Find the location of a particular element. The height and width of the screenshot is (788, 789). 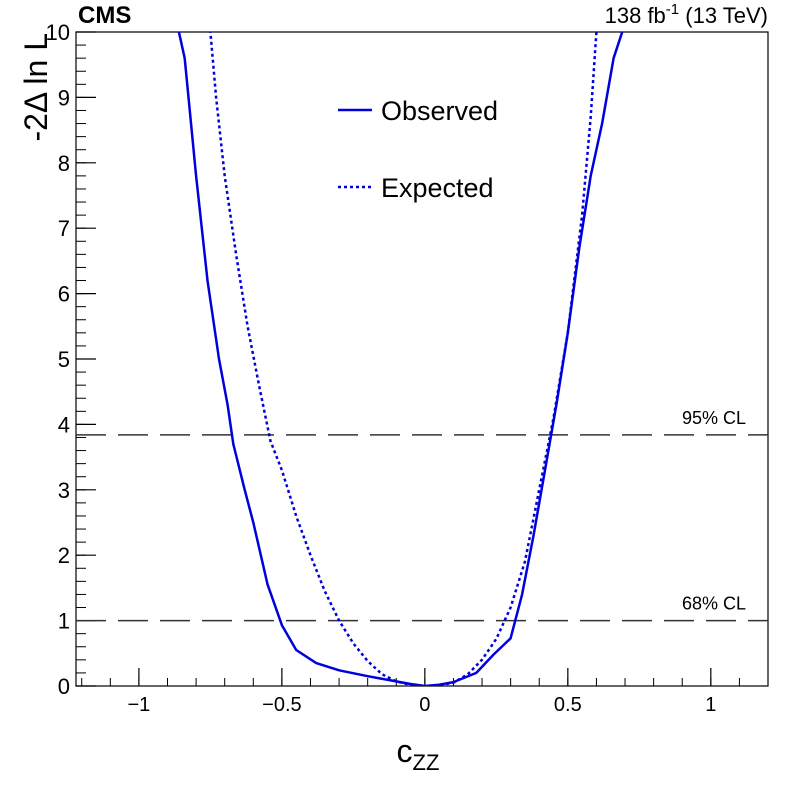

x-axis-title: cZZ is located at coordinates (418, 754).